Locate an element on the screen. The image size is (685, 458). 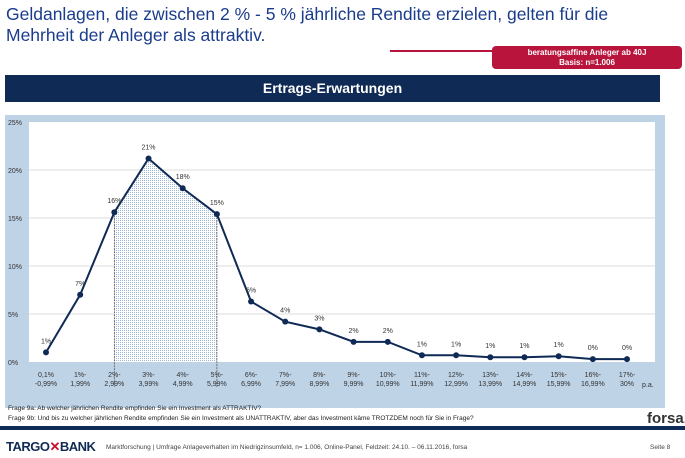
x-tick-label: 8%- is located at coordinates (319, 375).